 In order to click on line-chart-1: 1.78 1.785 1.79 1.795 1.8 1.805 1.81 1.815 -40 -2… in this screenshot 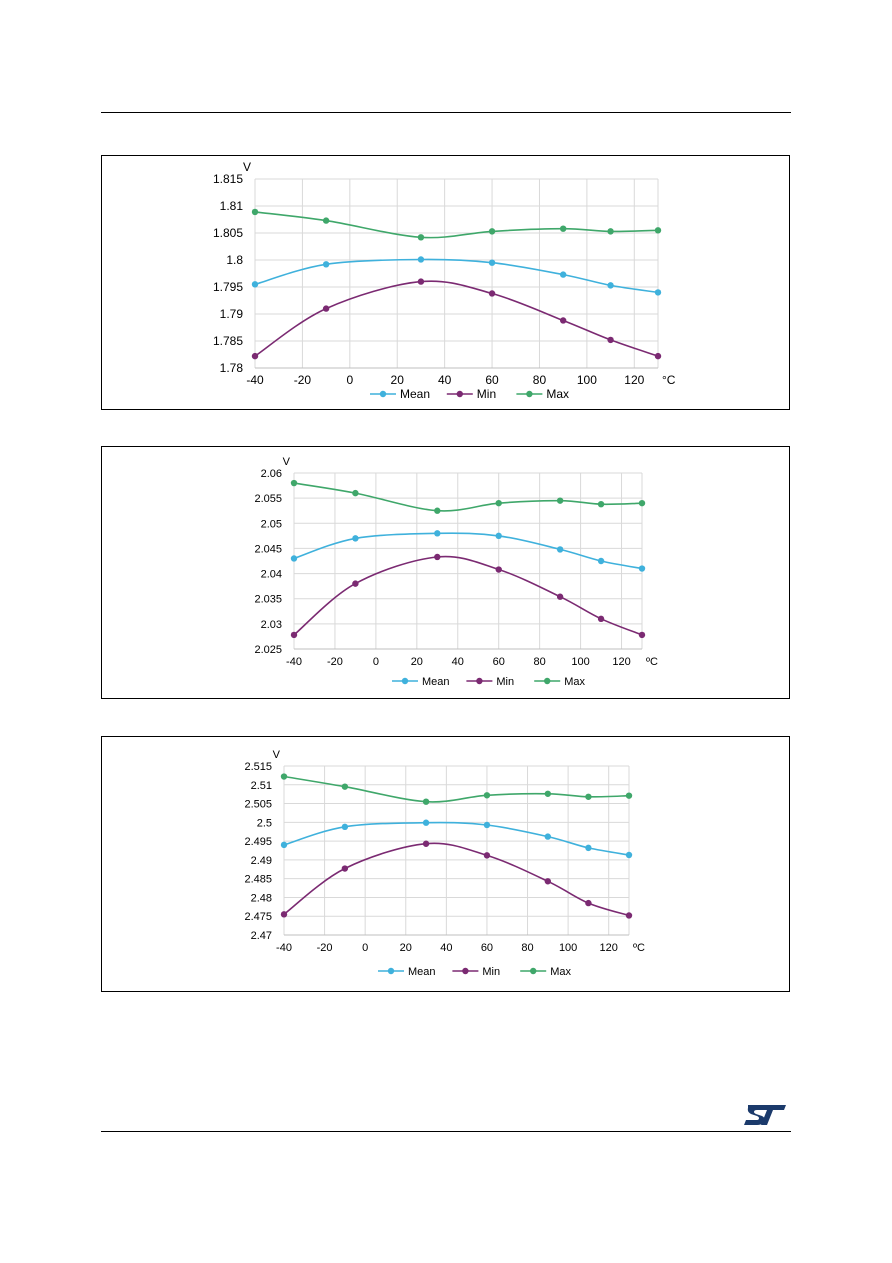, I will do `click(444, 280)`.